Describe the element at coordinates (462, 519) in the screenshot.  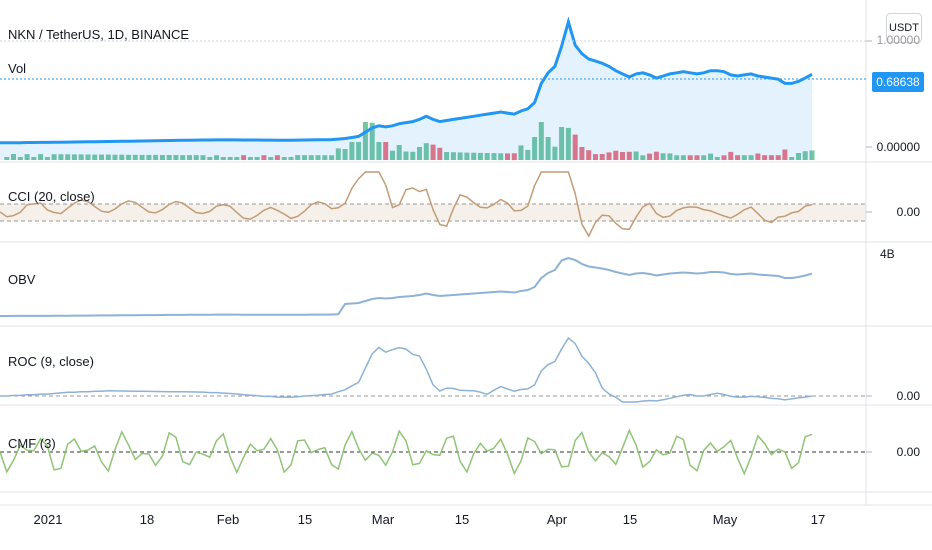
I see `time-tick-mar-15: 15` at that location.